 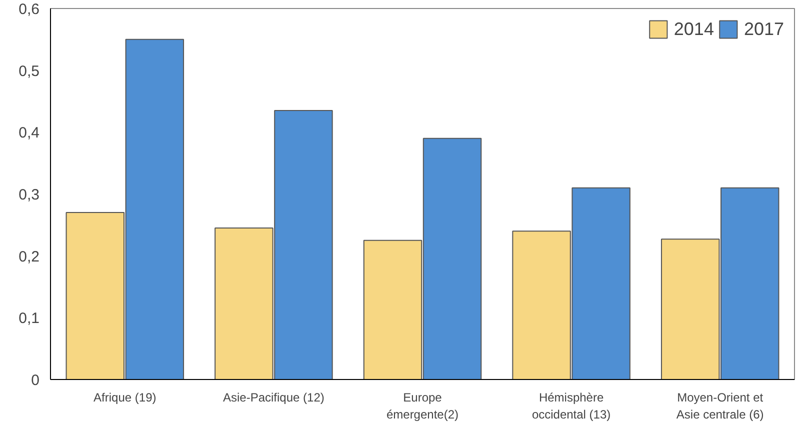 I want to click on x-tick-label: Moyen-Orient et Asie centrale (6), so click(x=720, y=406).